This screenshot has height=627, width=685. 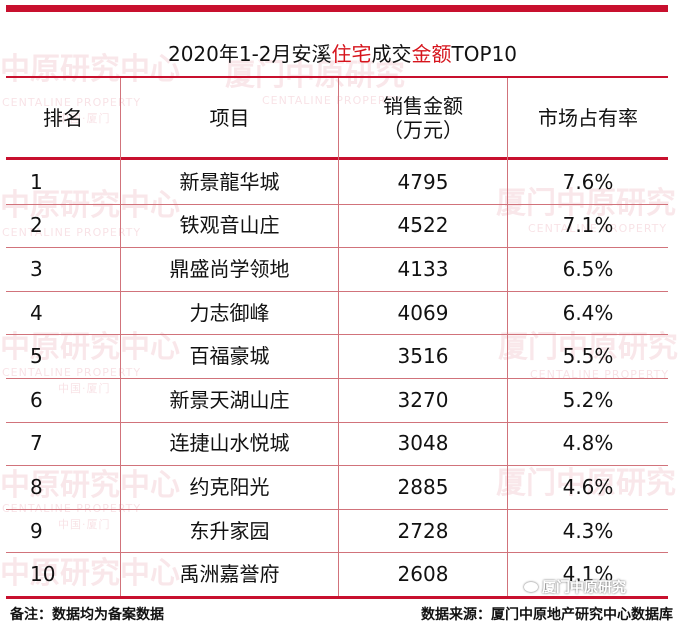 I want to click on cell-rank: 8, so click(x=36, y=486).